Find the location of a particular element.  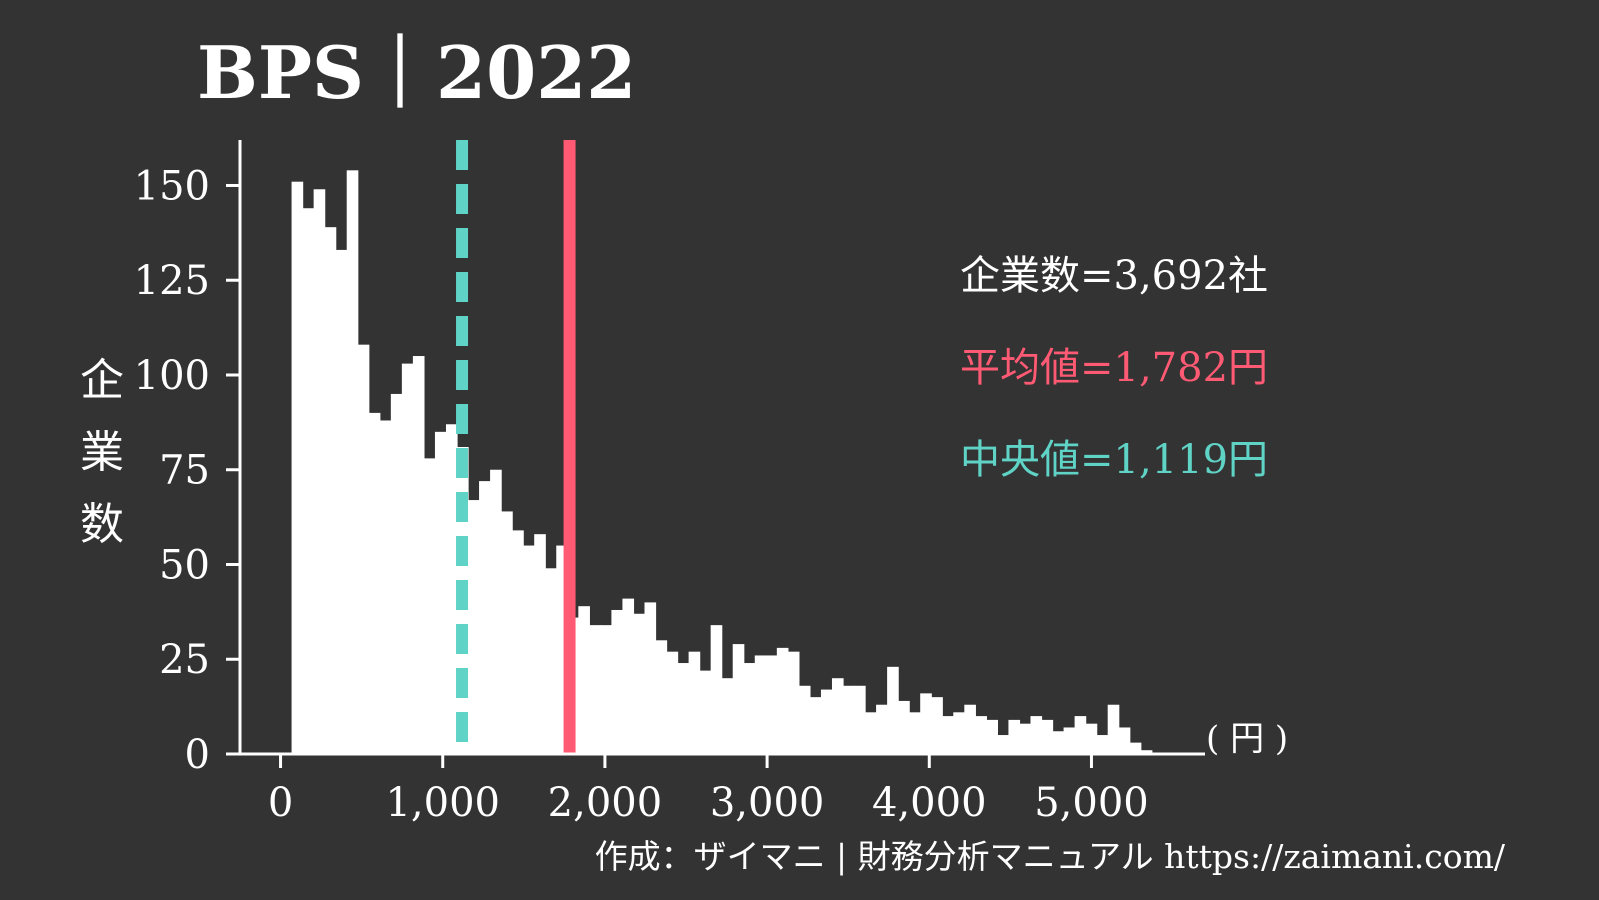

x-unit-label: ( 円 ) is located at coordinates (1247, 739).